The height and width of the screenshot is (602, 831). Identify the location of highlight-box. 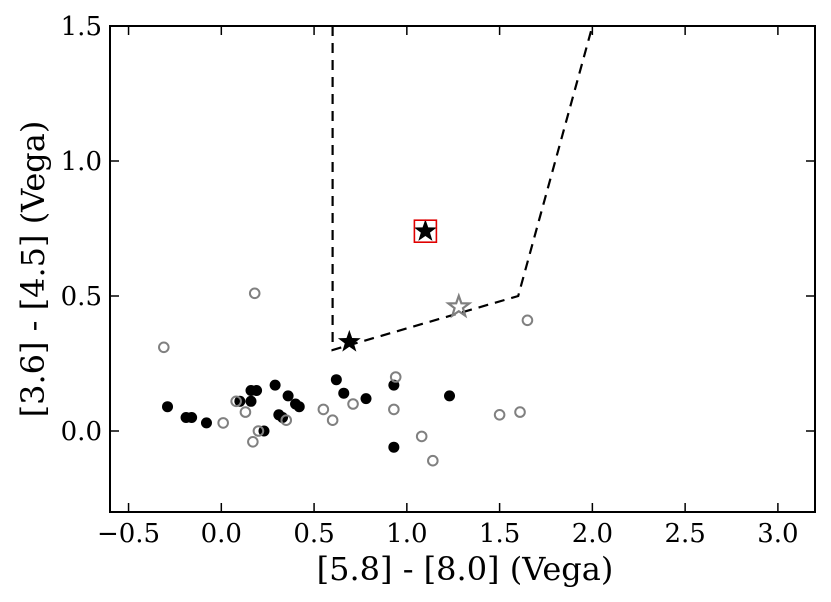
(425, 231).